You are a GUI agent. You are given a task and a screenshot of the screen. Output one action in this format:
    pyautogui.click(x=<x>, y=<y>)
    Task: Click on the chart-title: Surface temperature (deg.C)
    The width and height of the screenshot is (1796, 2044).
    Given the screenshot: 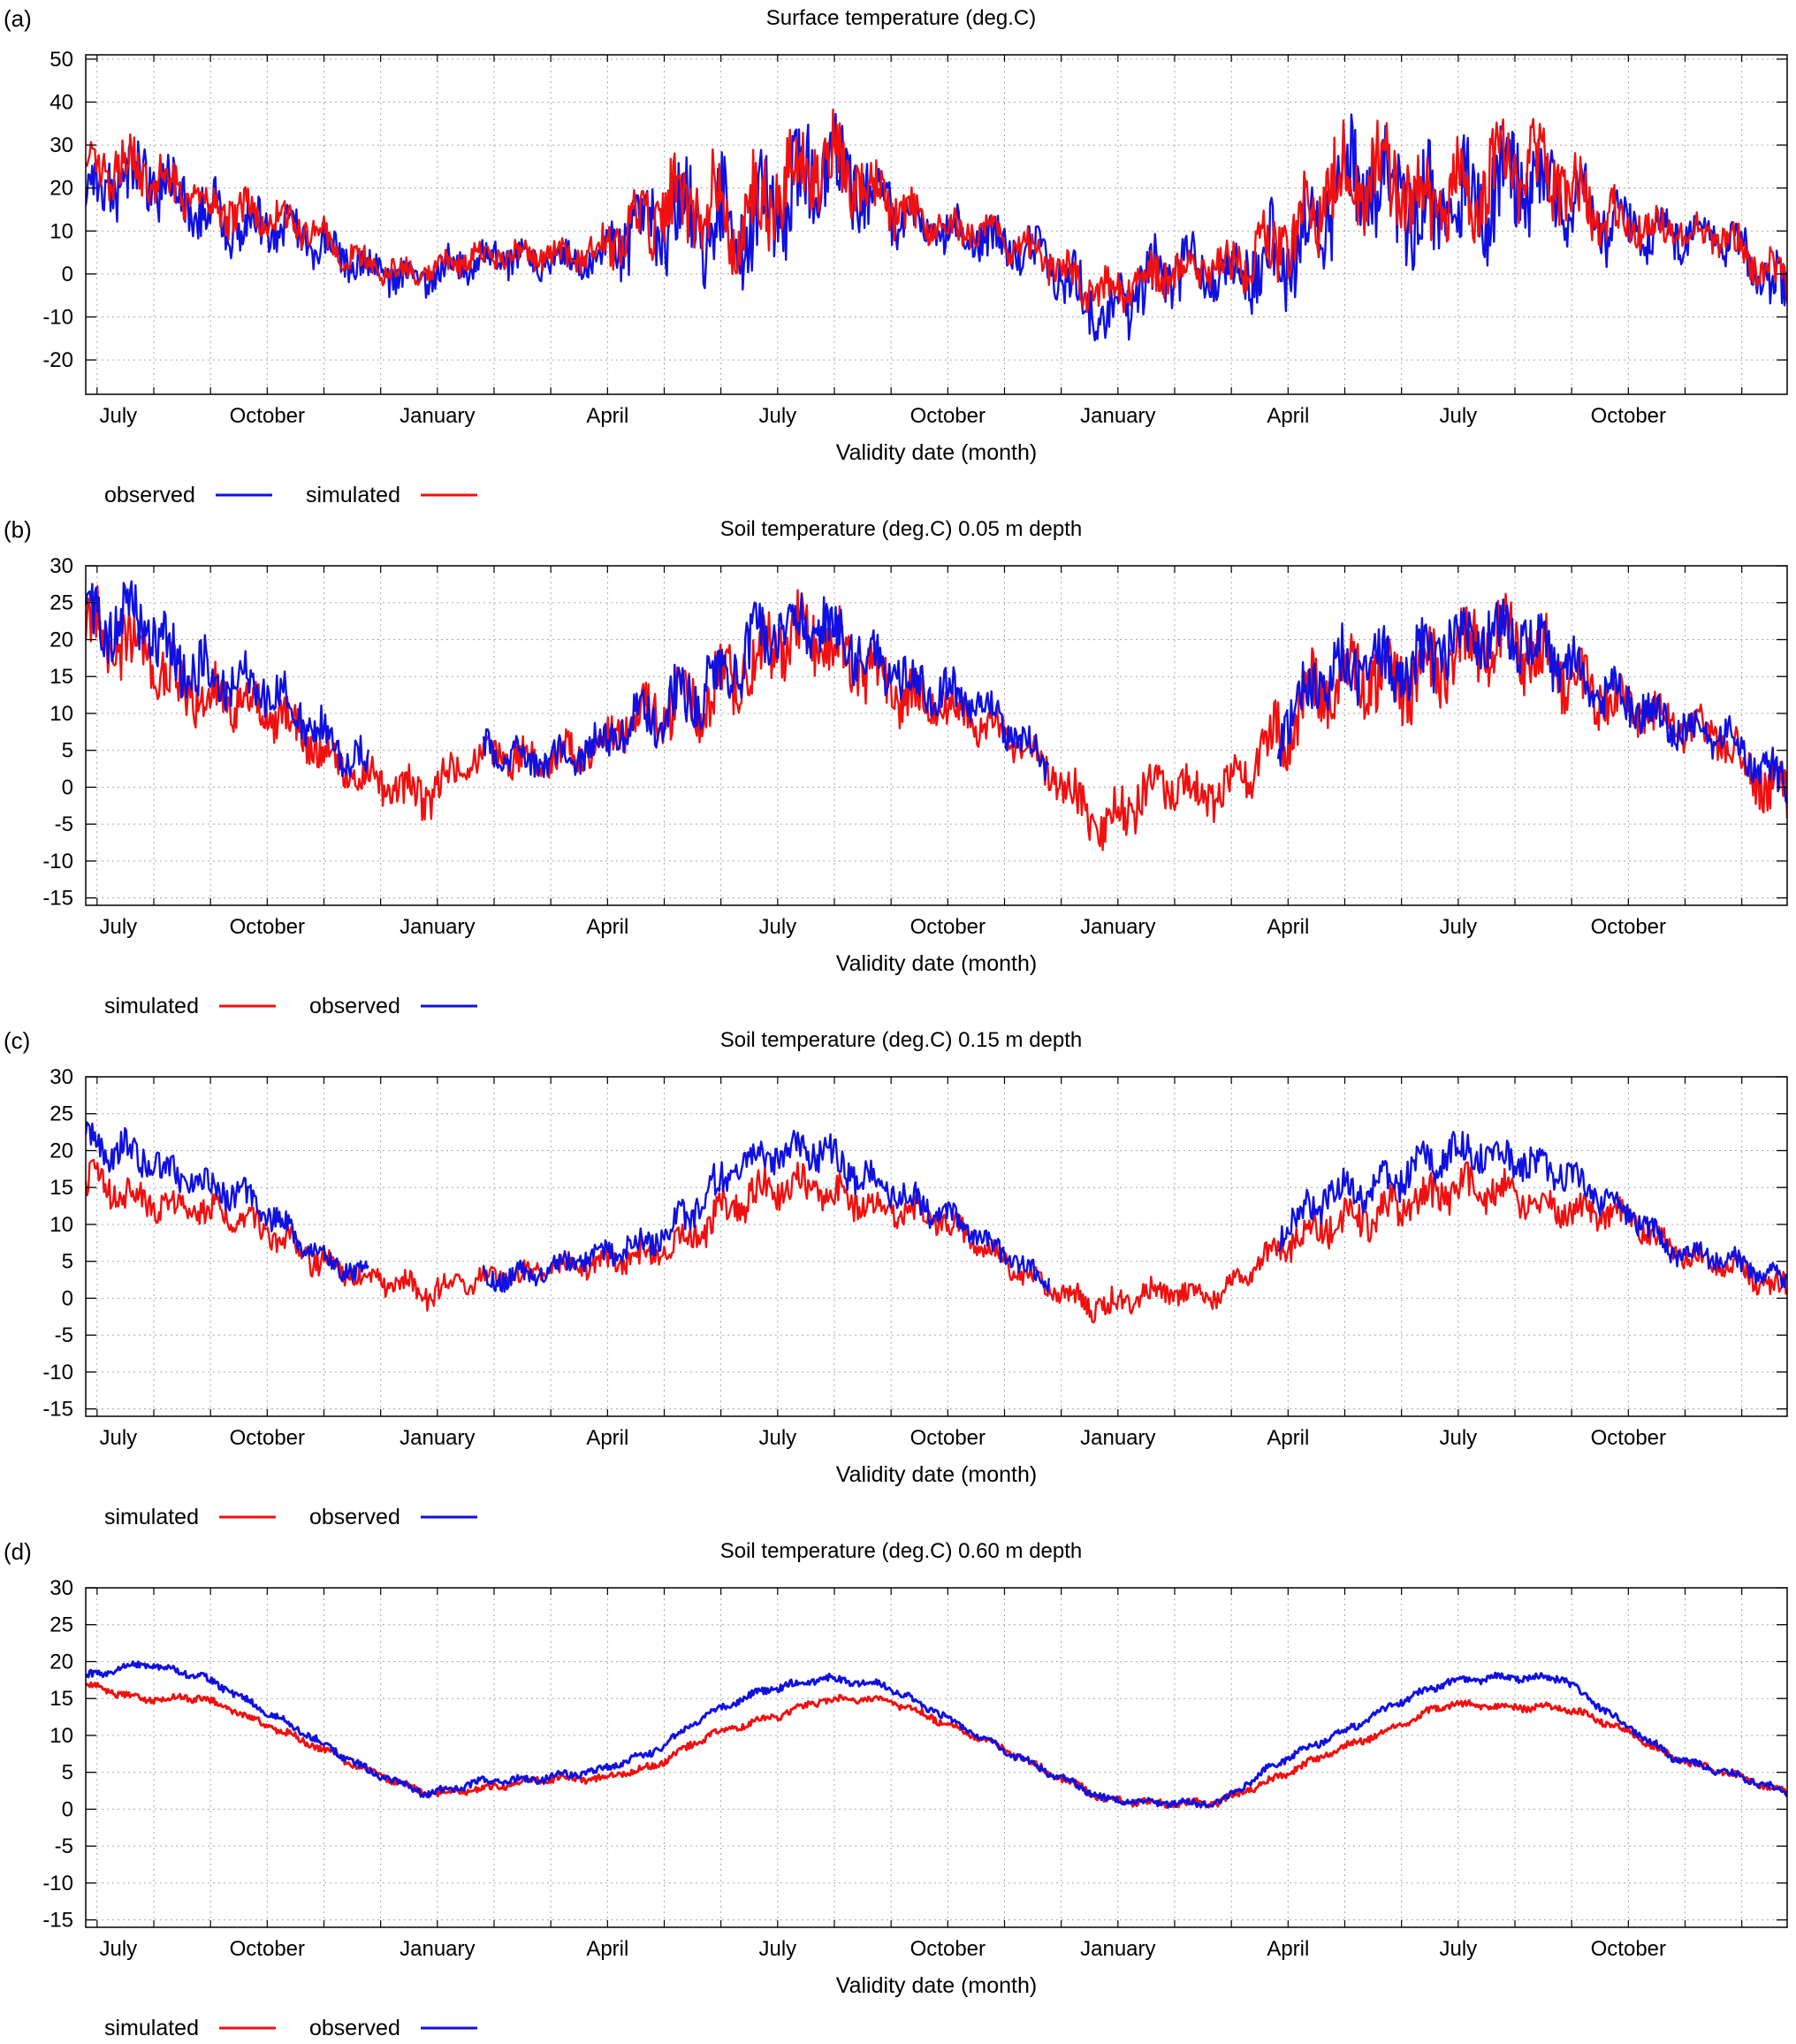 What is the action you would take?
    pyautogui.click(x=901, y=18)
    